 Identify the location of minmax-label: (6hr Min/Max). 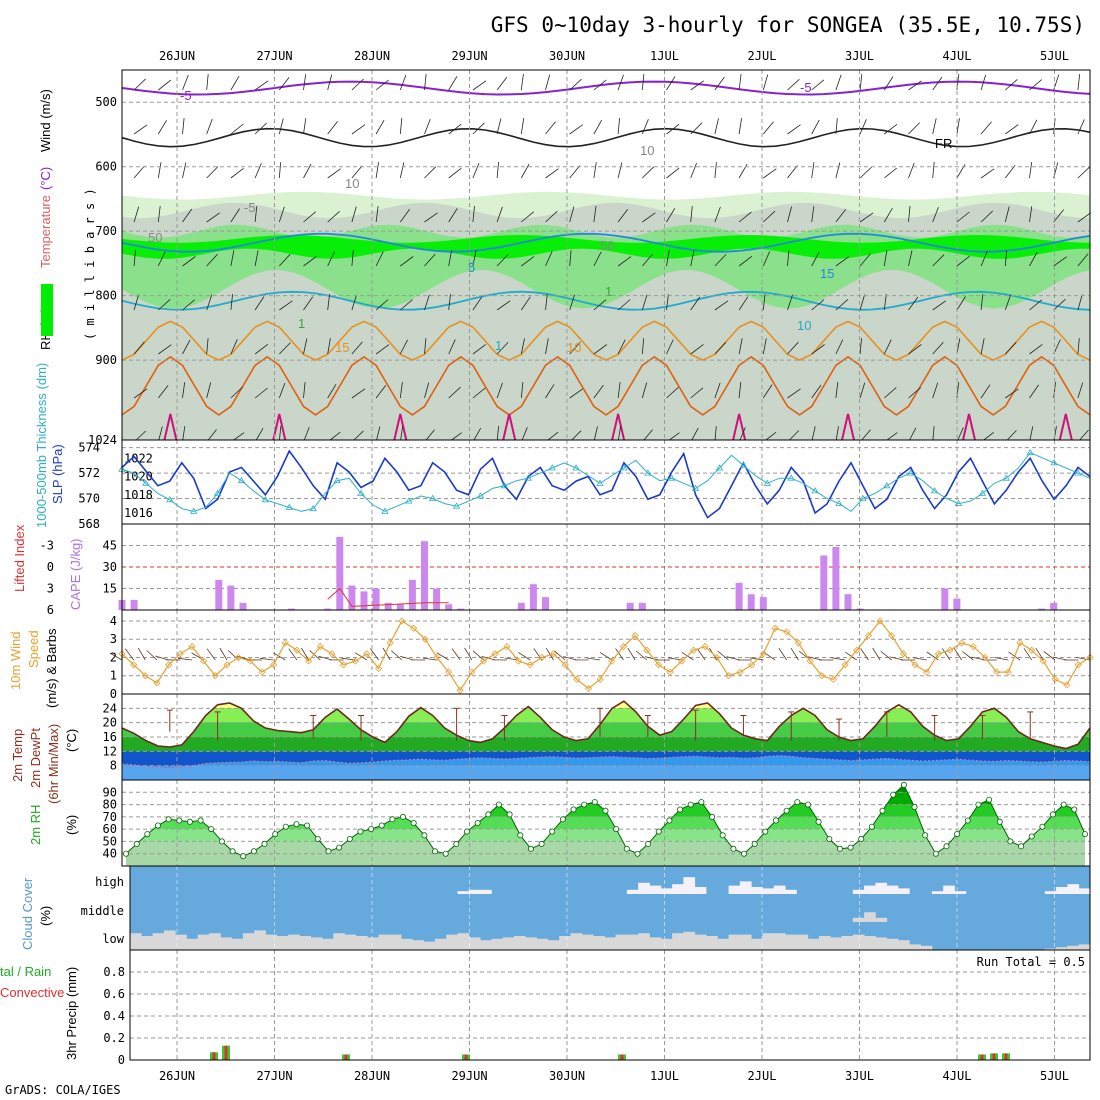
(53, 764).